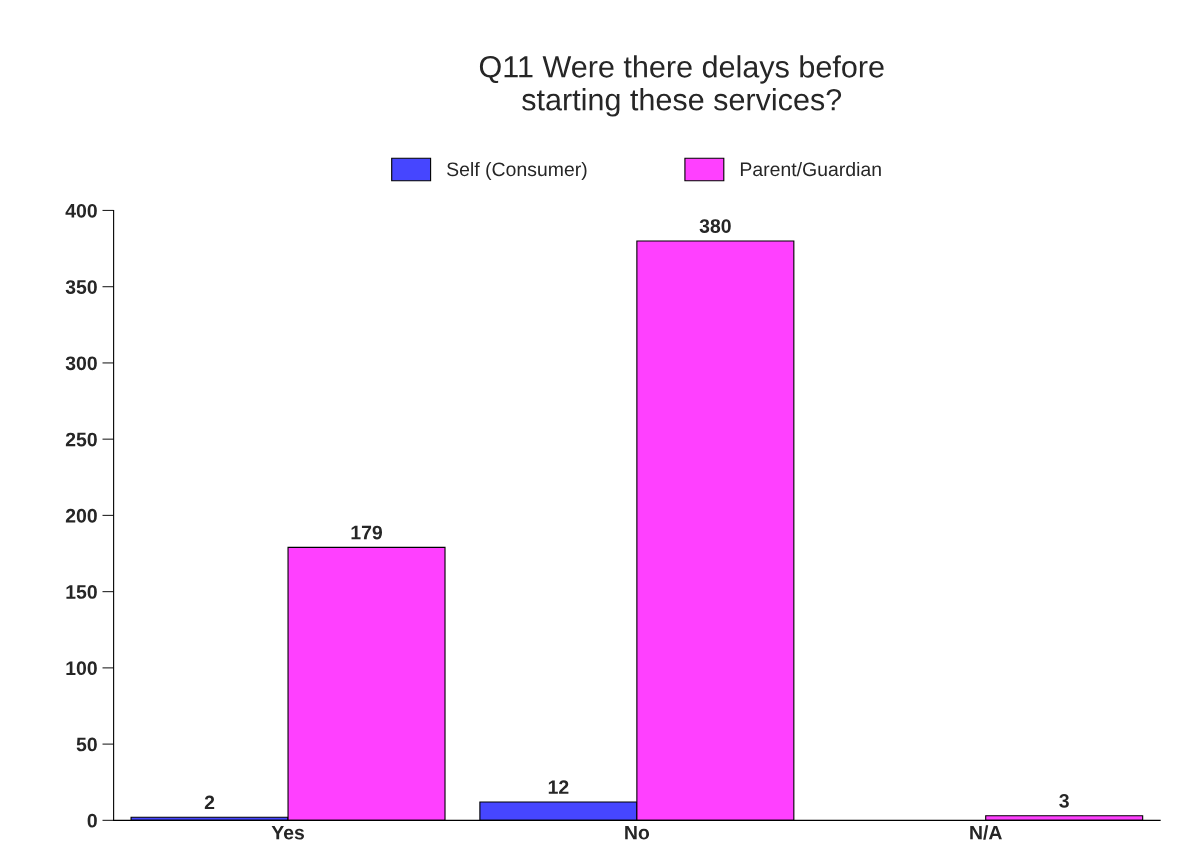 The image size is (1196, 859). I want to click on y-tick-label: 200, so click(81, 515).